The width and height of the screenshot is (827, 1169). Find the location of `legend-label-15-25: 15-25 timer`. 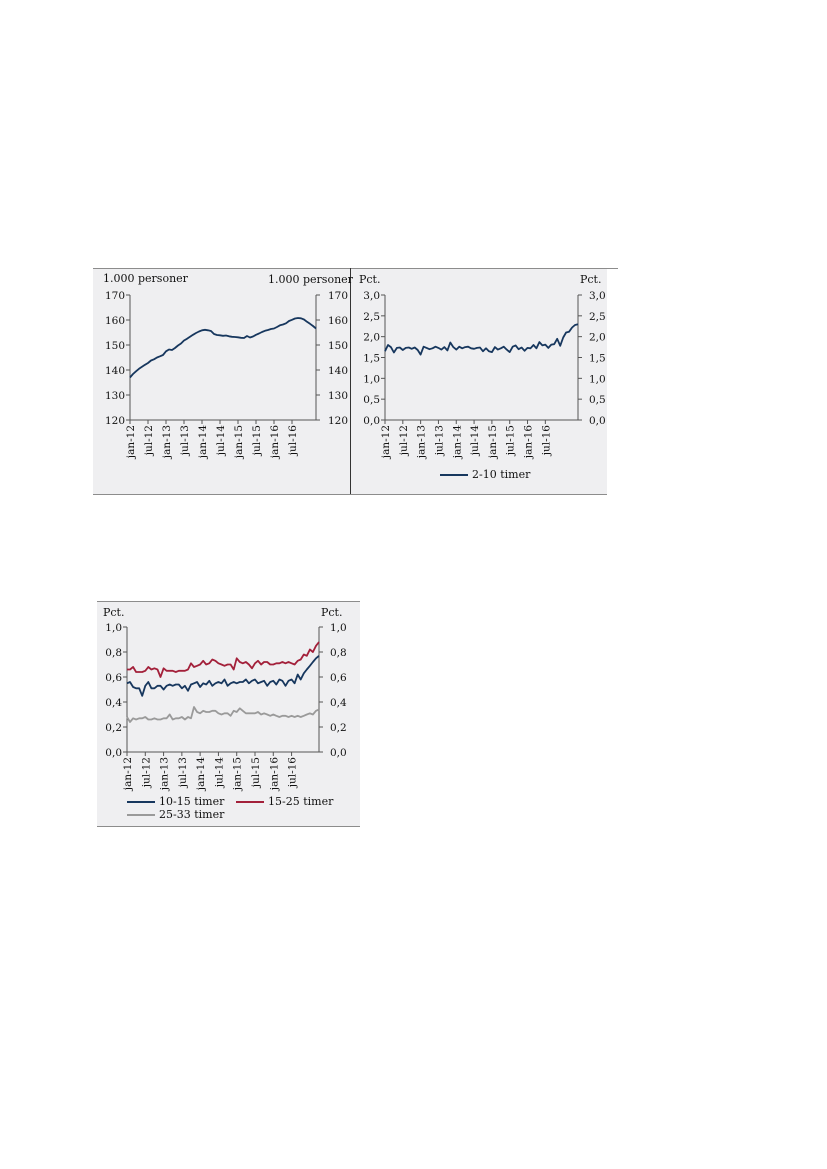

legend-label-15-25: 15-25 timer is located at coordinates (301, 801).